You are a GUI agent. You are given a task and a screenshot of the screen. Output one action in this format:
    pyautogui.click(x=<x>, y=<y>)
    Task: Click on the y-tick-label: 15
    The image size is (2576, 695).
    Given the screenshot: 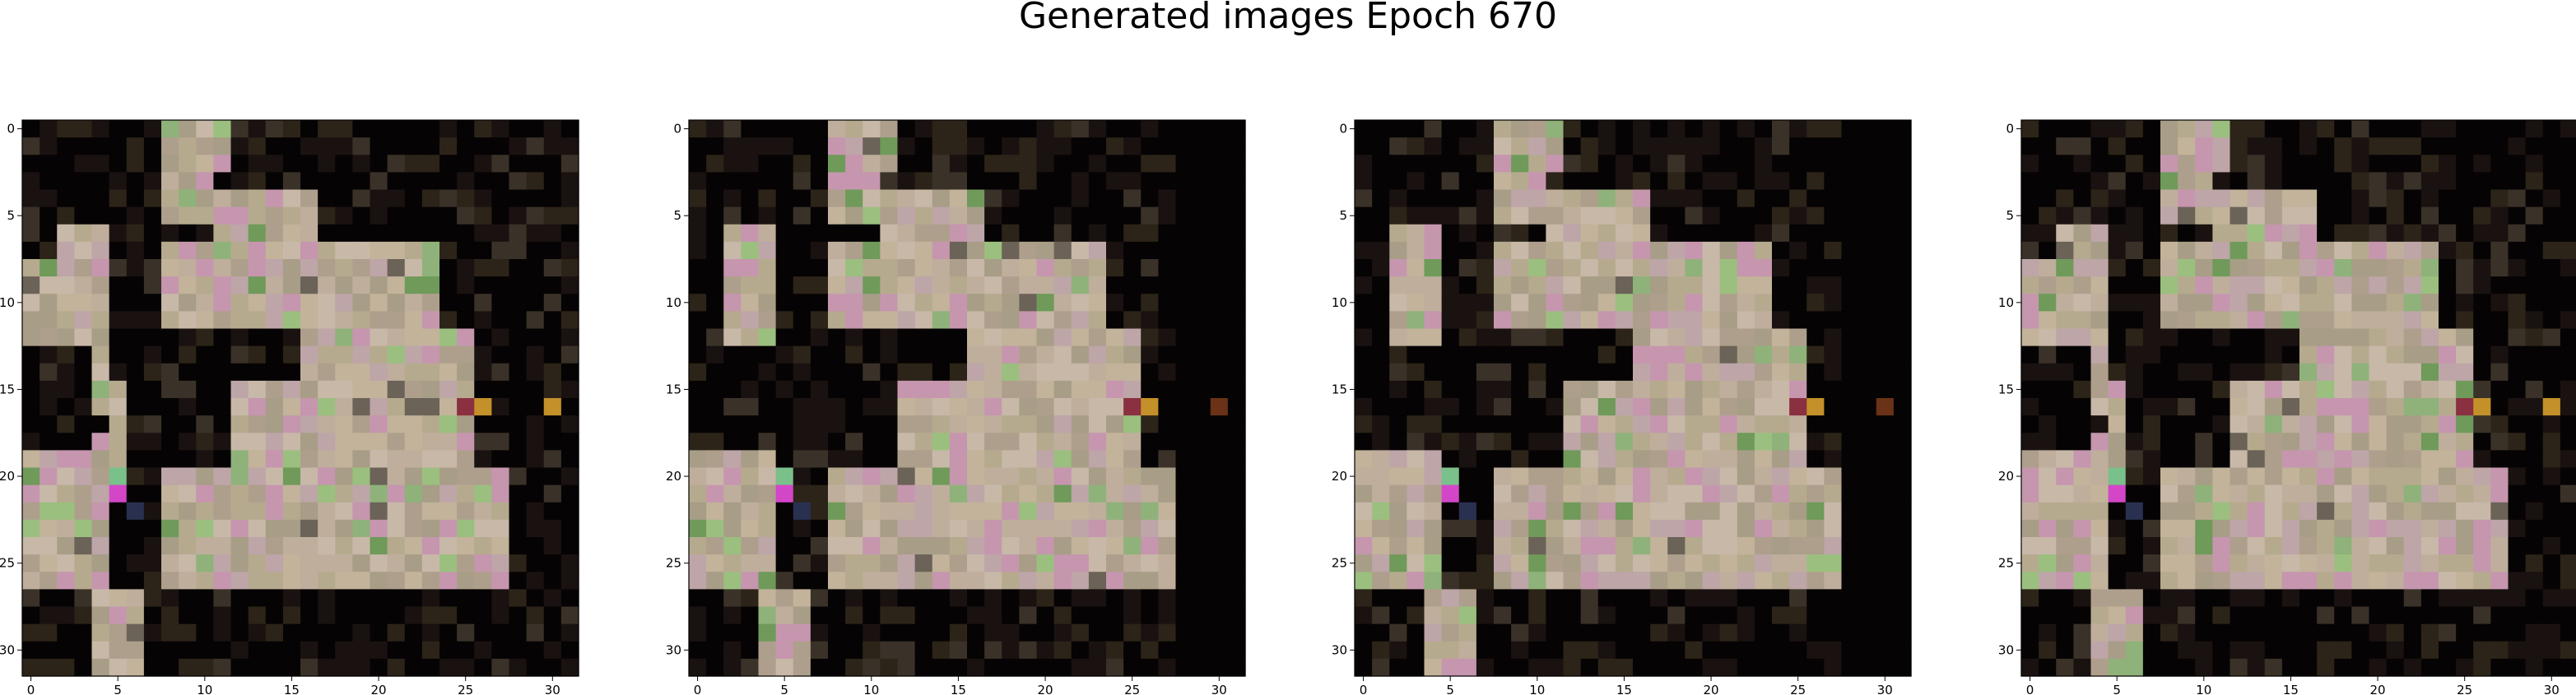 What is the action you would take?
    pyautogui.click(x=673, y=389)
    